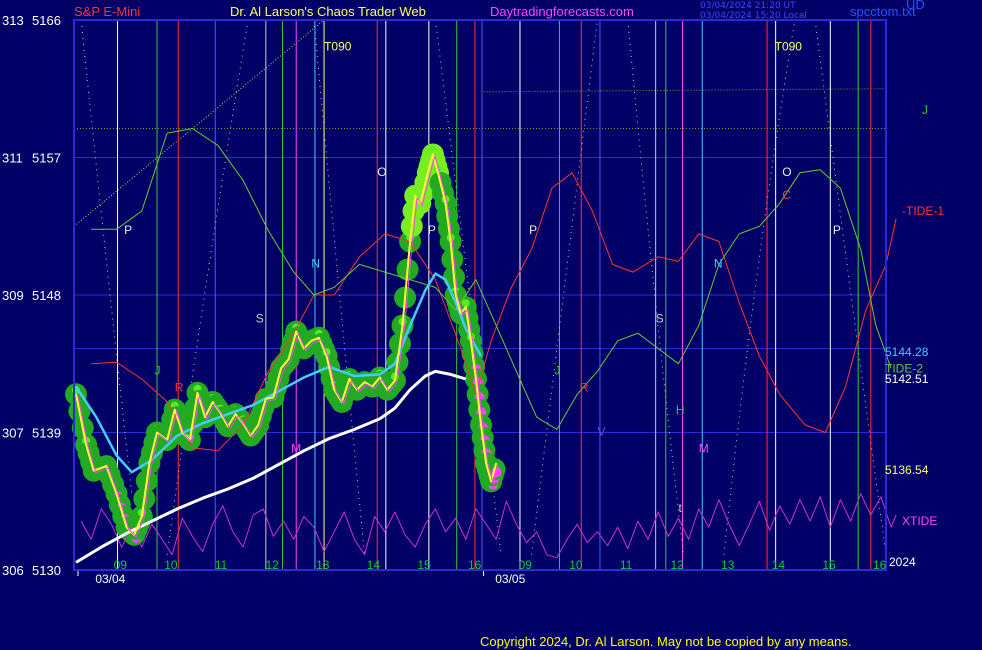 This screenshot has height=650, width=982. What do you see at coordinates (601, 432) in the screenshot?
I see `planet-marker: V` at bounding box center [601, 432].